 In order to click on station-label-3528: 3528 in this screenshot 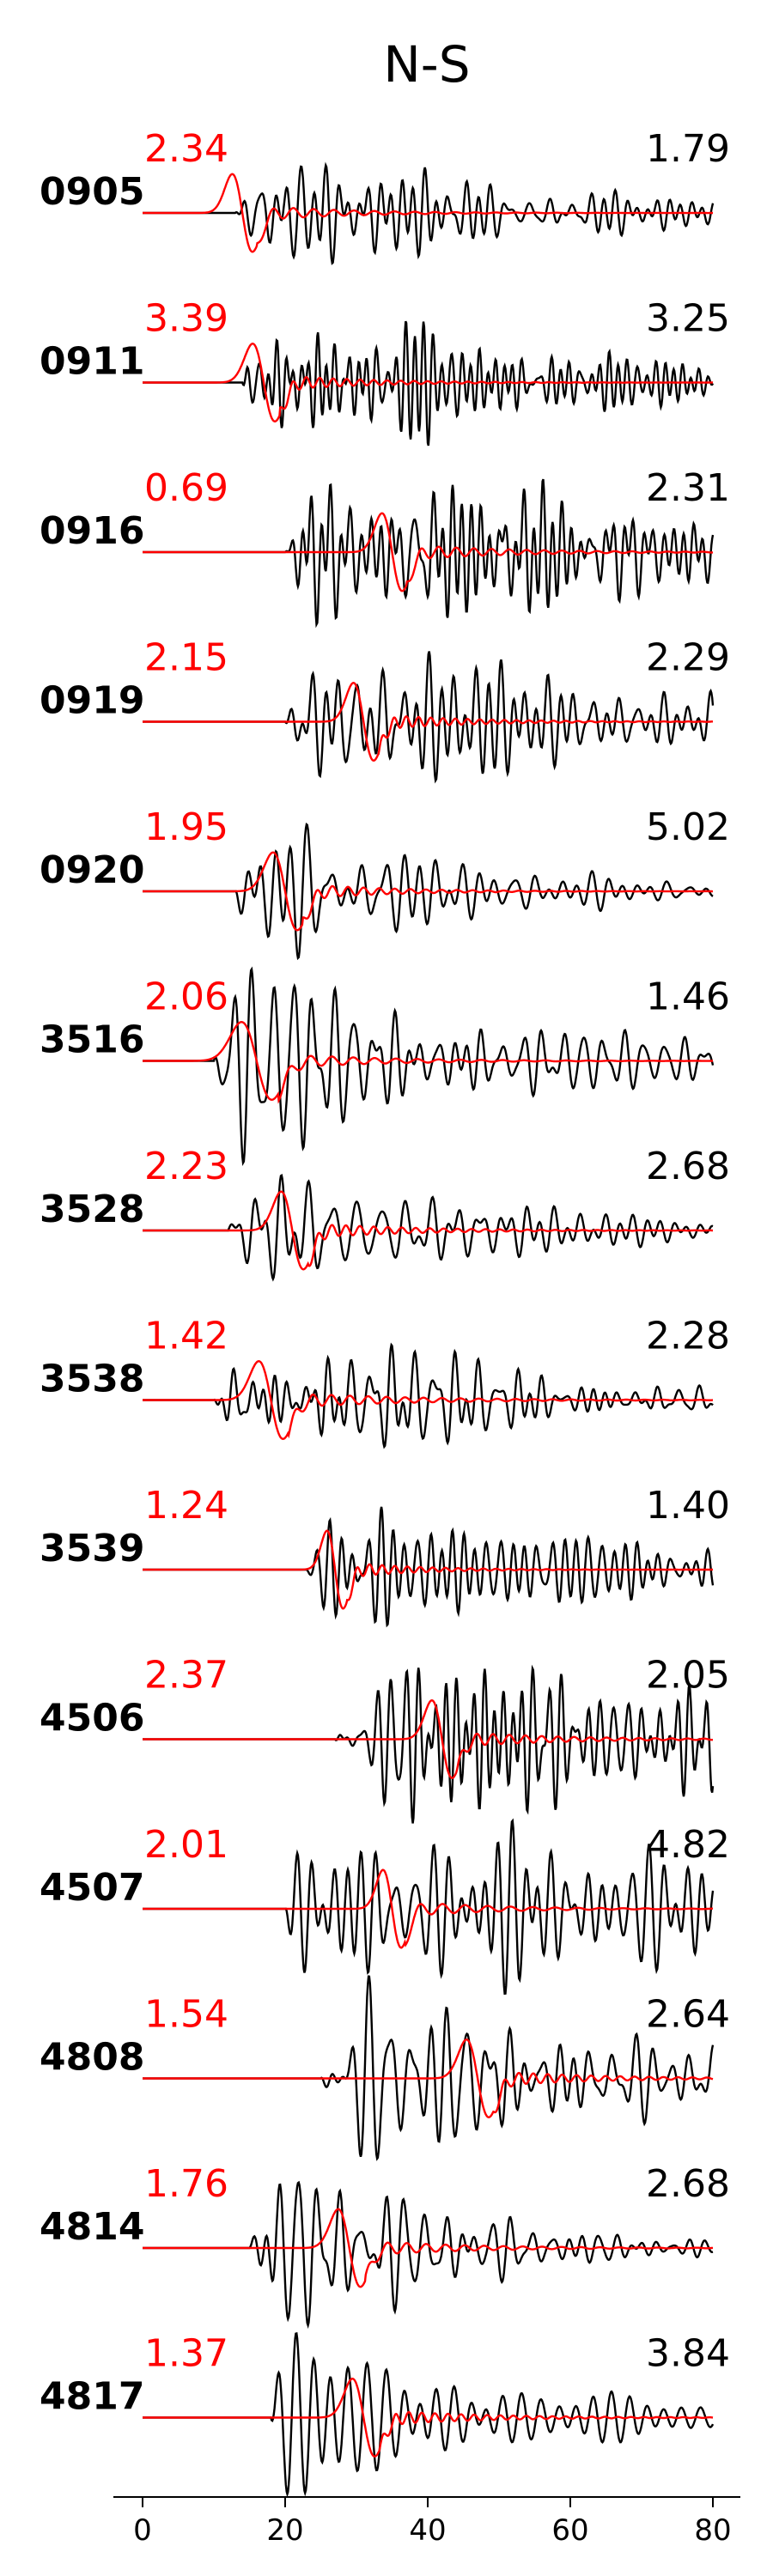, I will do `click(92, 1210)`.